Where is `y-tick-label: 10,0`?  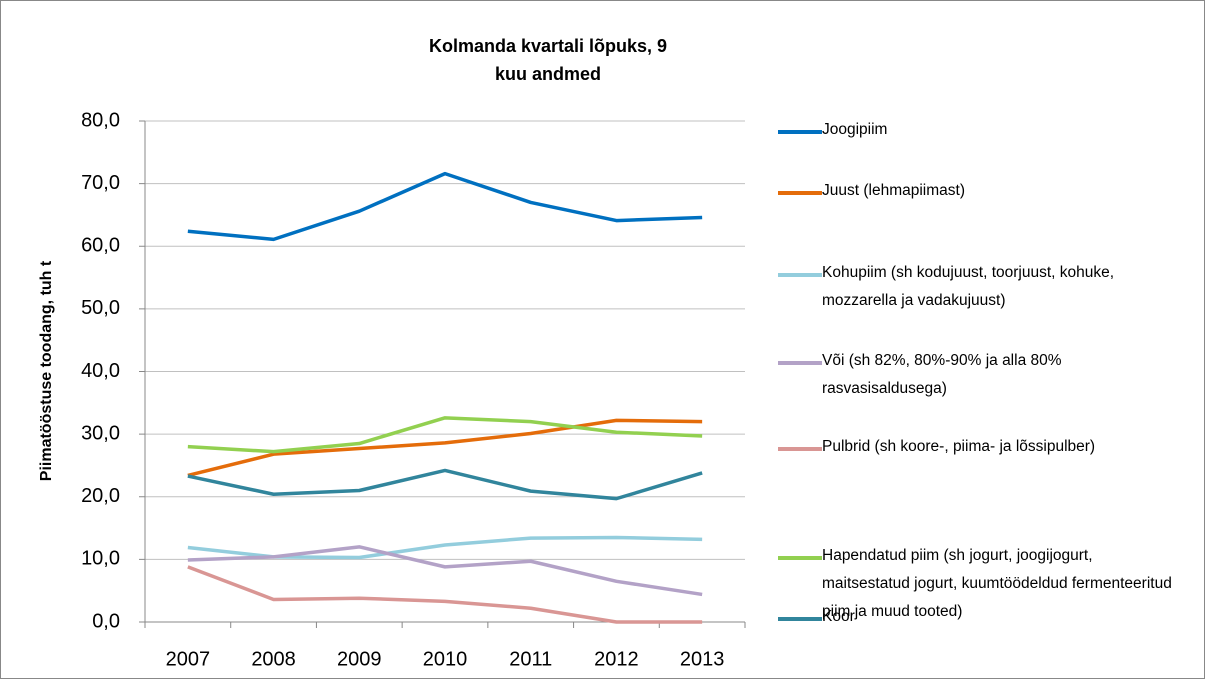 y-tick-label: 10,0 is located at coordinates (100, 559).